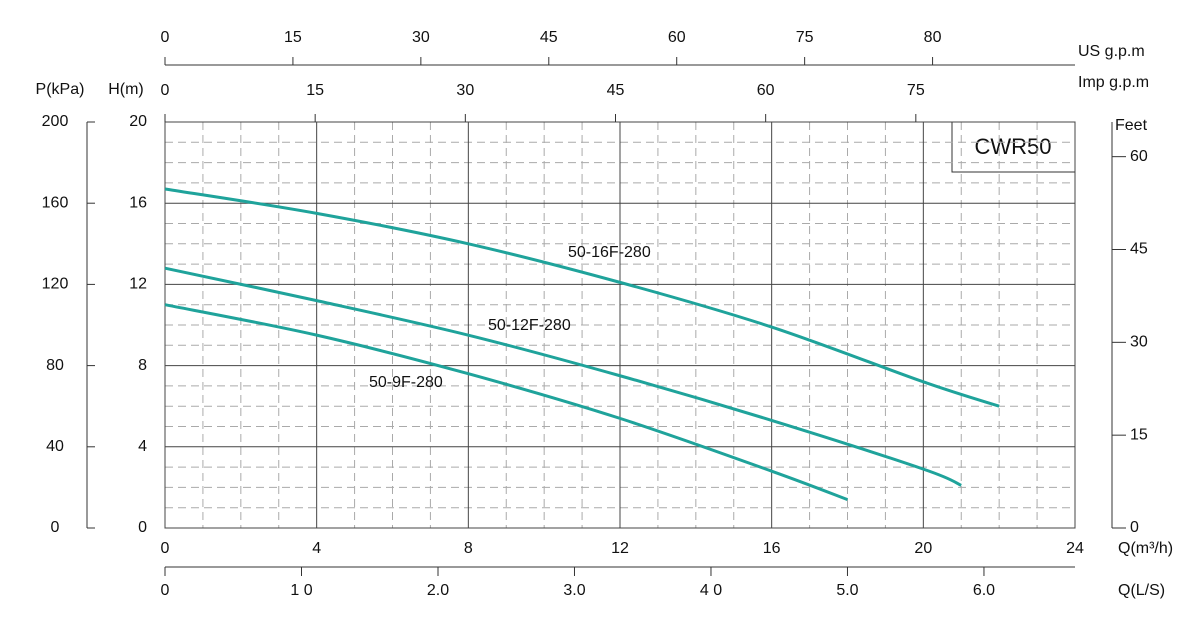  I want to click on x-tick-label: 16, so click(772, 548).